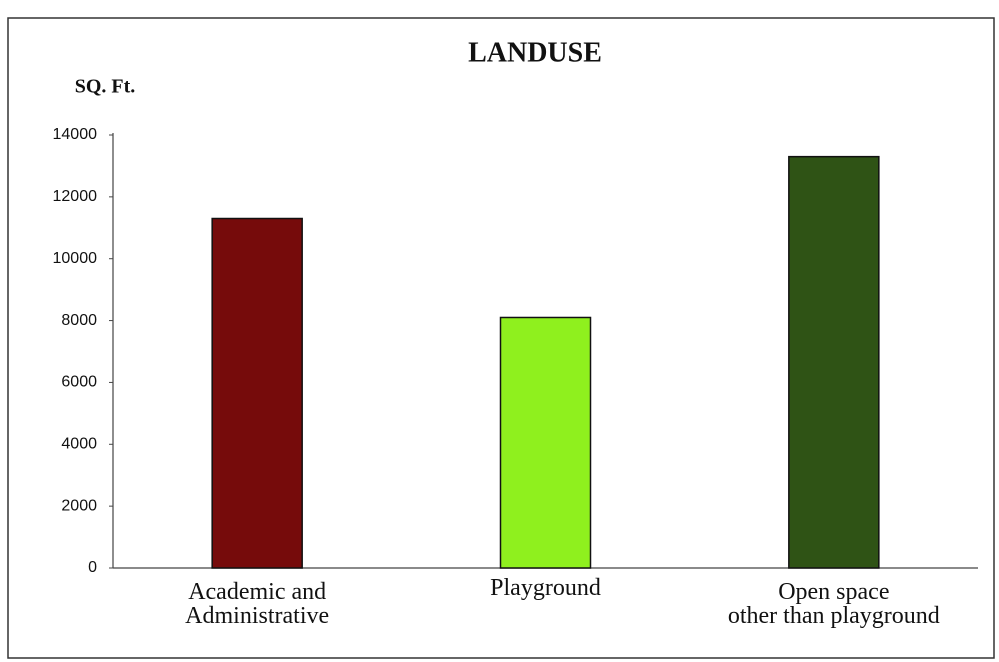 This screenshot has width=999, height=662. Describe the element at coordinates (79, 320) in the screenshot. I see `y-tick-label: 8000` at that location.